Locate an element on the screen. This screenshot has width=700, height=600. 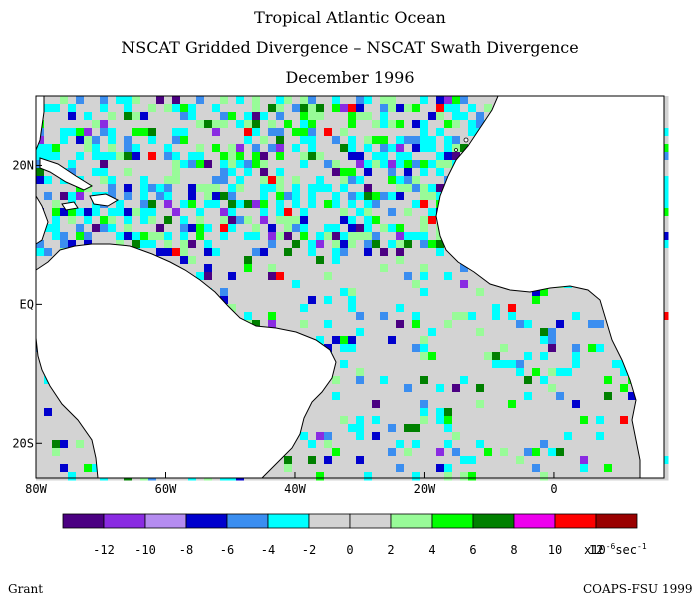
colorbar-swatch is located at coordinates (452, 521).